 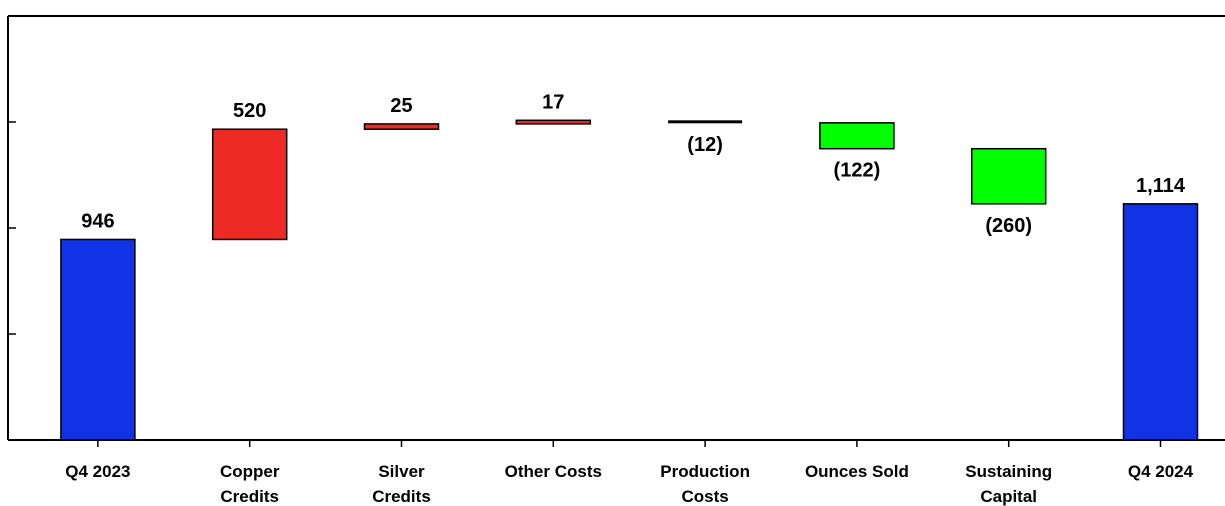 I want to click on x-tick-label-1-0: Copper, so click(x=250, y=471).